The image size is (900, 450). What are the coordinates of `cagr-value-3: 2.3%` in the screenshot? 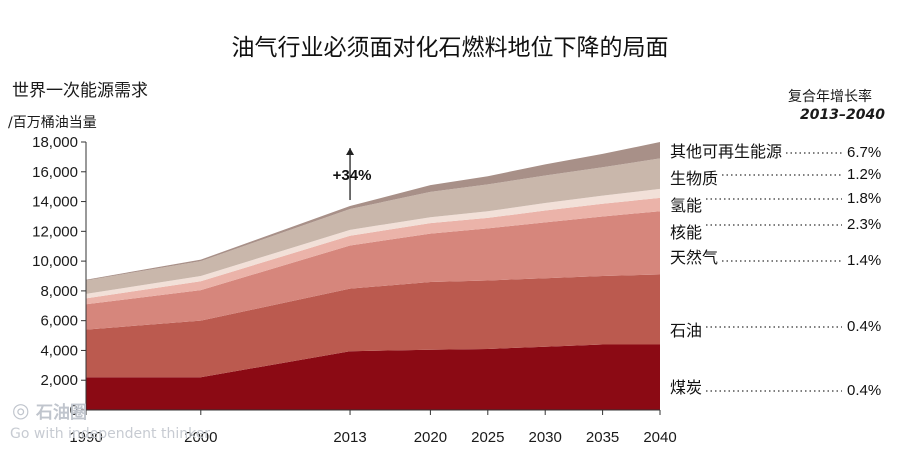 It's located at (864, 224).